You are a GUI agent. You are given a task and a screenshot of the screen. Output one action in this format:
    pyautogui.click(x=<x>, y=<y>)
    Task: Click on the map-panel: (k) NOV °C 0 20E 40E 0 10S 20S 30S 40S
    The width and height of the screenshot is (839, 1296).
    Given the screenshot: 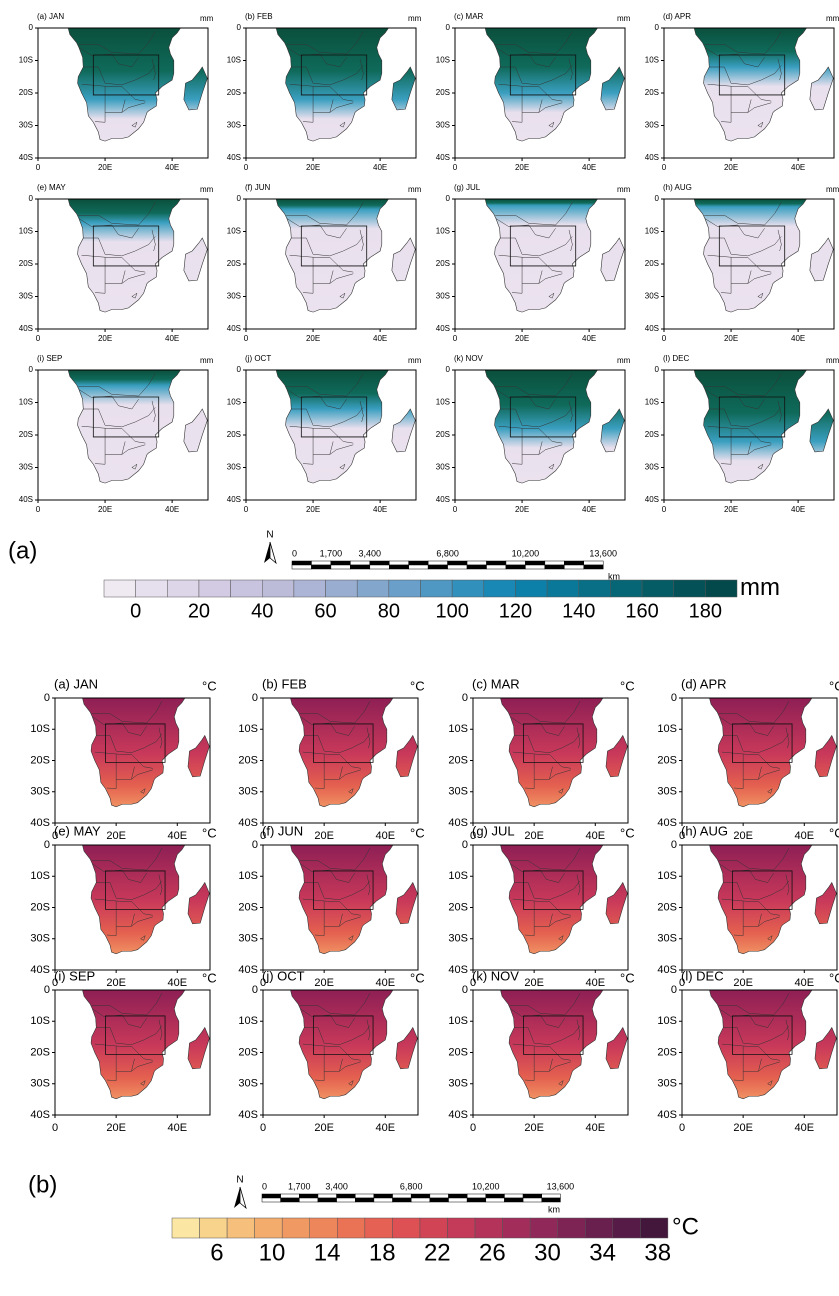 What is the action you would take?
    pyautogui.click(x=541, y=1050)
    